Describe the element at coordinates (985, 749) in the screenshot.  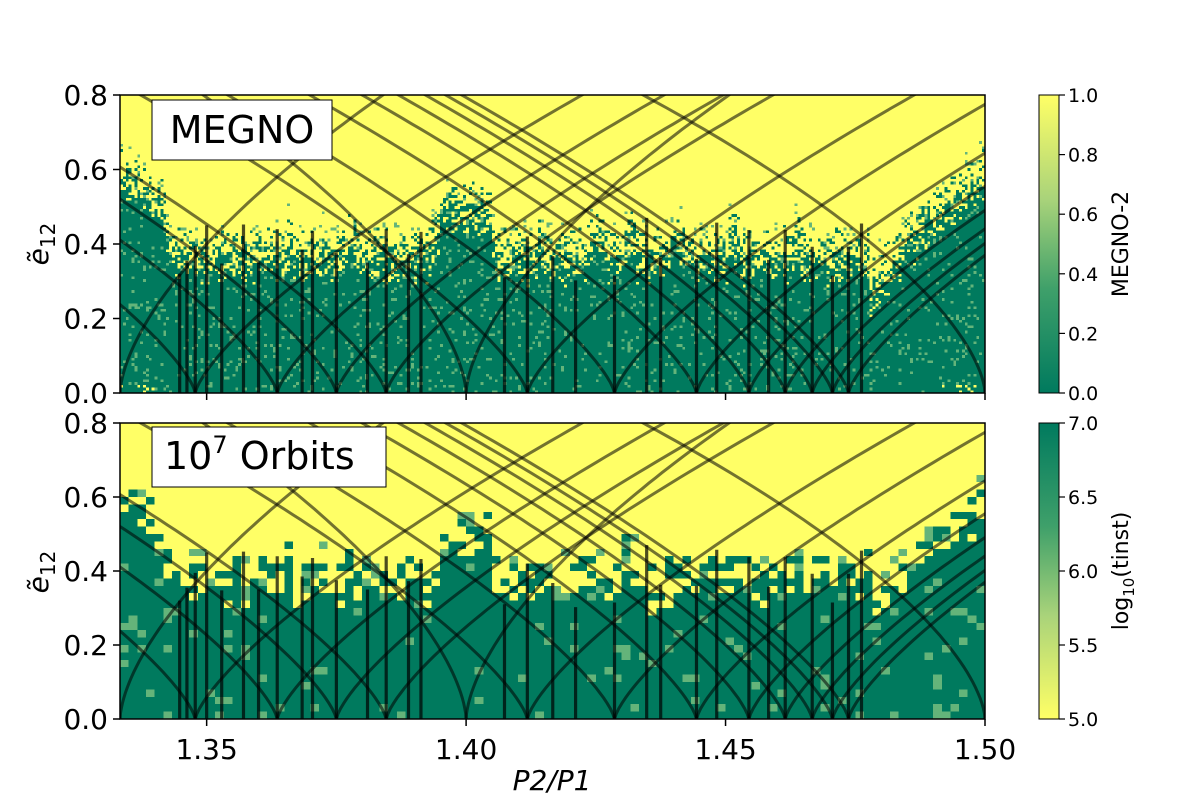
I see `x-tick-label: 1.50` at that location.